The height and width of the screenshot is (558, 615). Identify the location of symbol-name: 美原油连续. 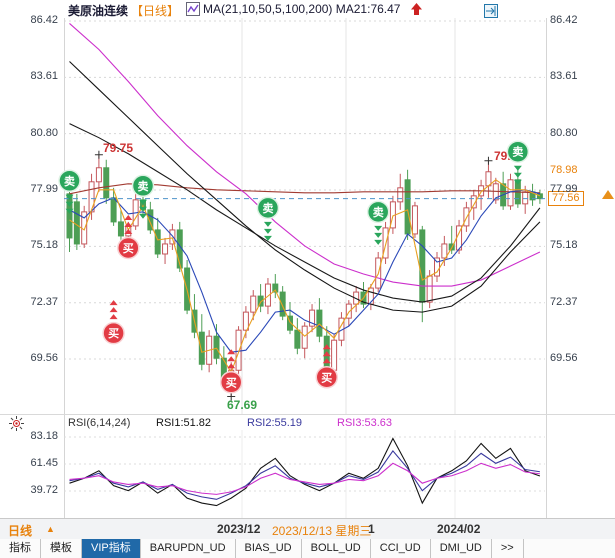
(98, 11).